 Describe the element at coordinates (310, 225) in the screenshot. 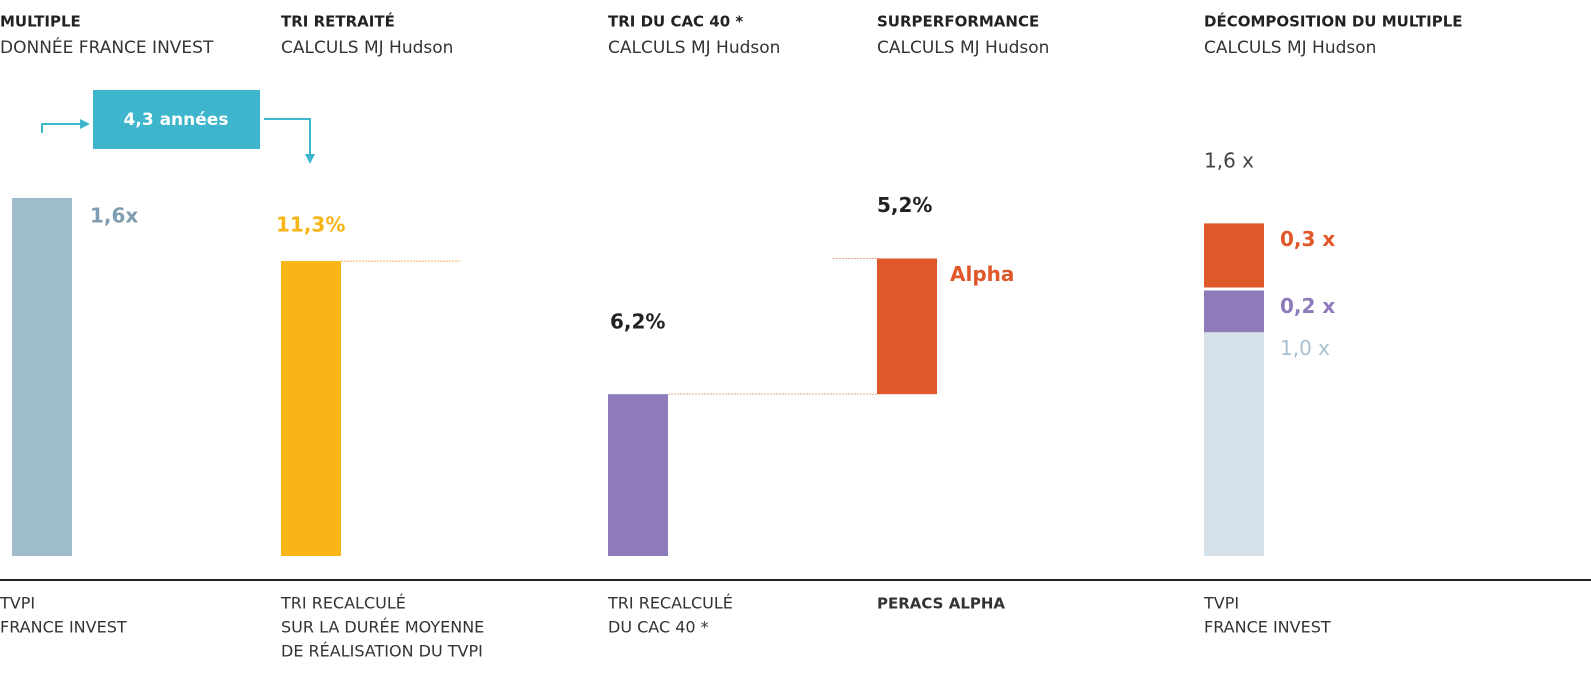

I see `value-label: 11,3%` at that location.